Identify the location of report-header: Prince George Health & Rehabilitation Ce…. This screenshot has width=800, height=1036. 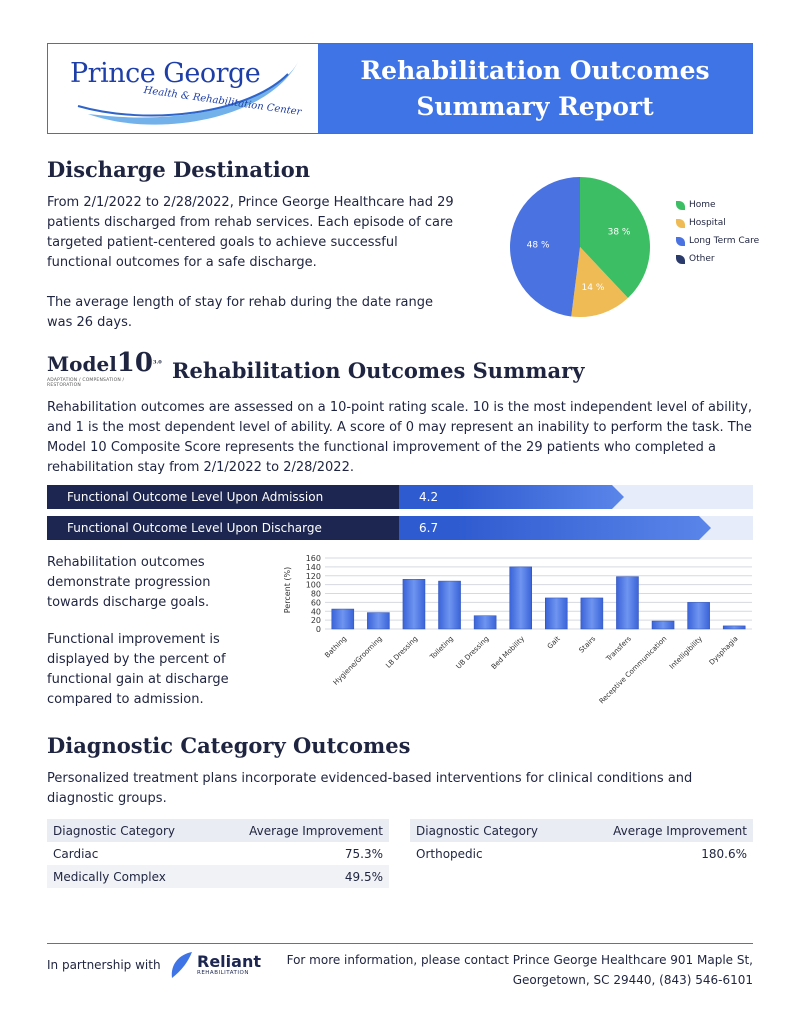
(400, 88).